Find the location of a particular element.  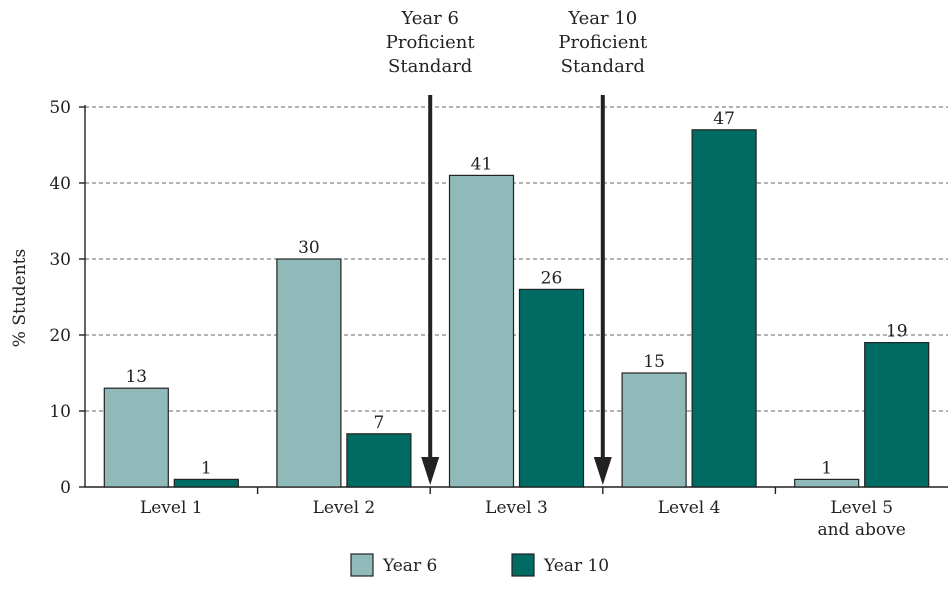

x-tick-label: Level 1 is located at coordinates (171, 508).